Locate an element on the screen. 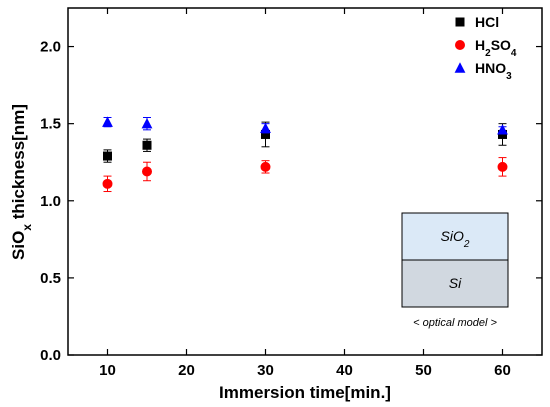  series-hno3 is located at coordinates (305, 125).